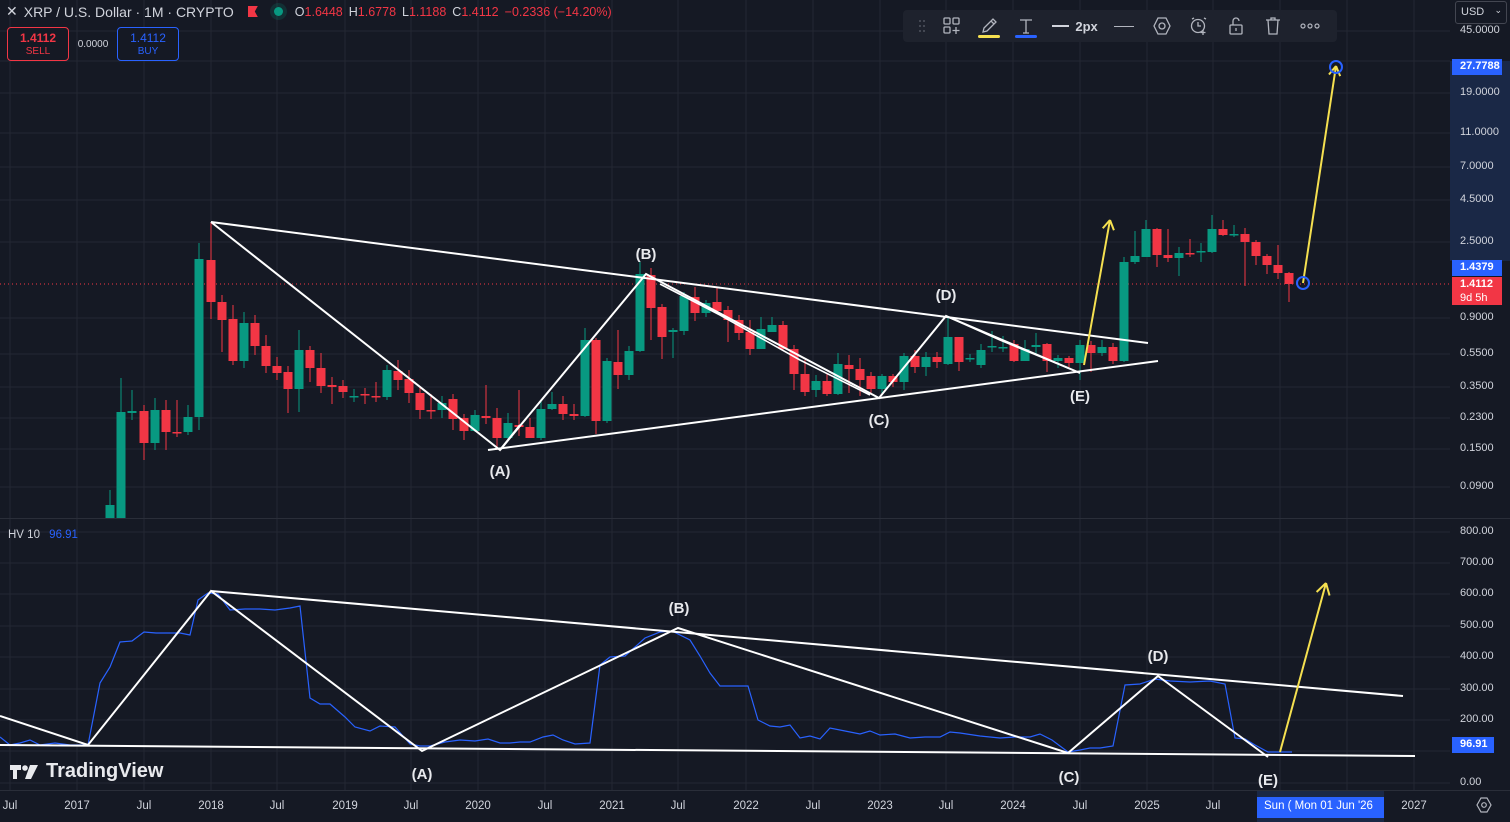  Describe the element at coordinates (879, 420) in the screenshot. I see `wave-label-c: (C)` at that location.